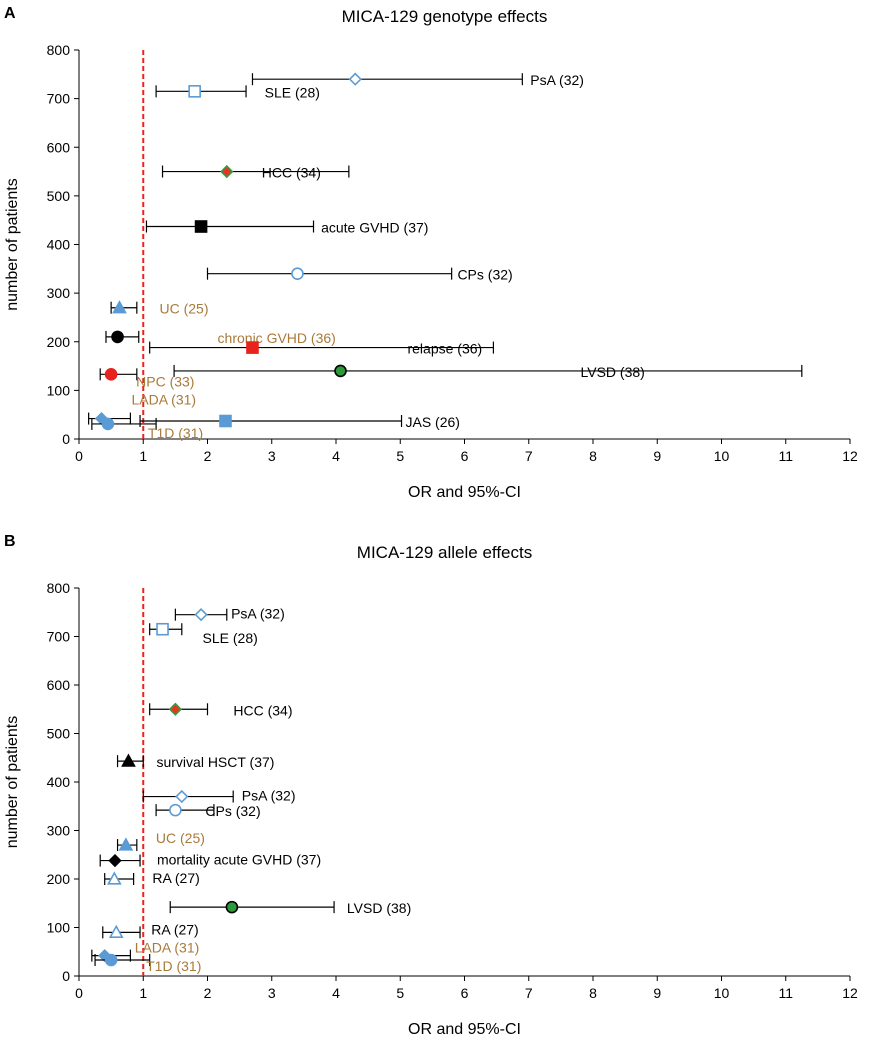  What do you see at coordinates (432, 422) in the screenshot?
I see `point-label: JAS (26)` at bounding box center [432, 422].